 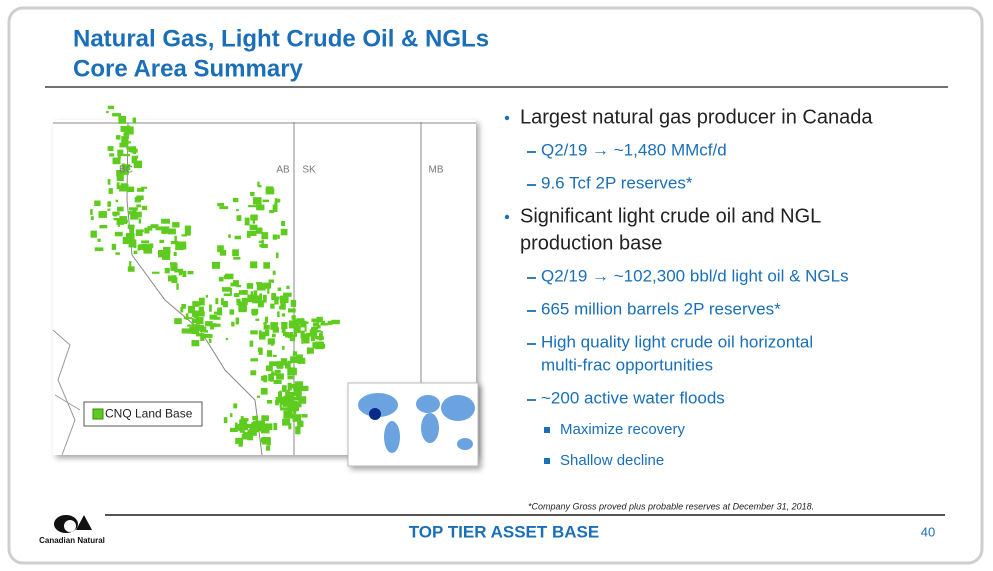 I want to click on title-line: Natural Gas, Light Crude Oil & NGLs, so click(x=281, y=38).